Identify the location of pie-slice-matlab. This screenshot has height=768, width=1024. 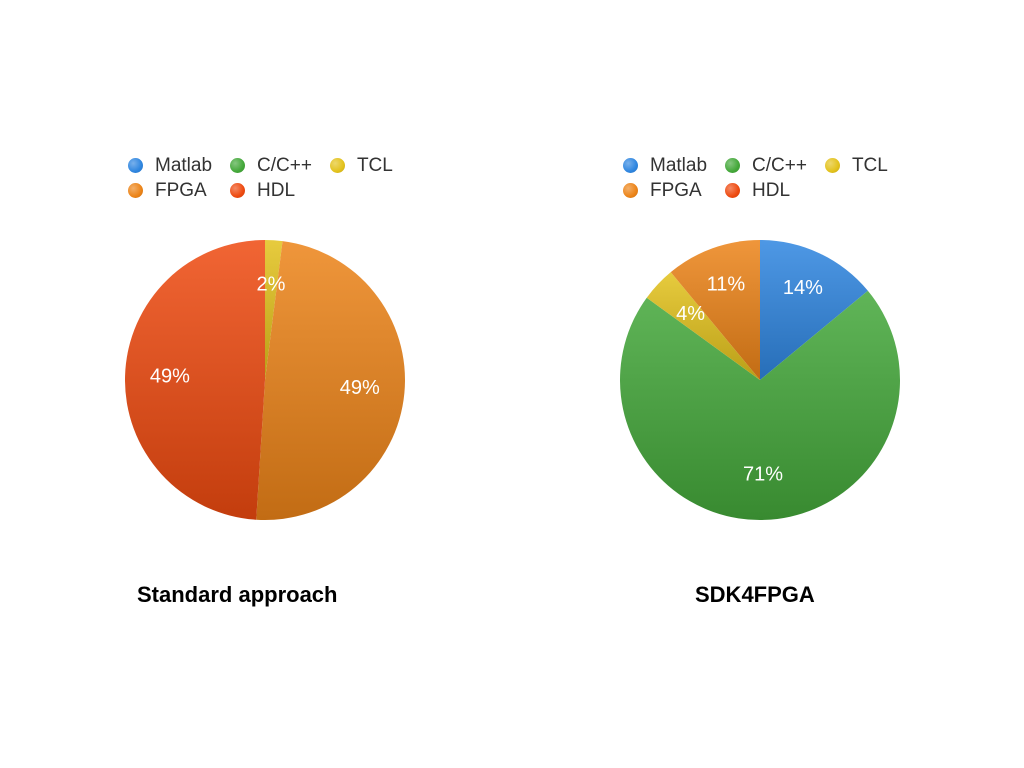
(814, 310).